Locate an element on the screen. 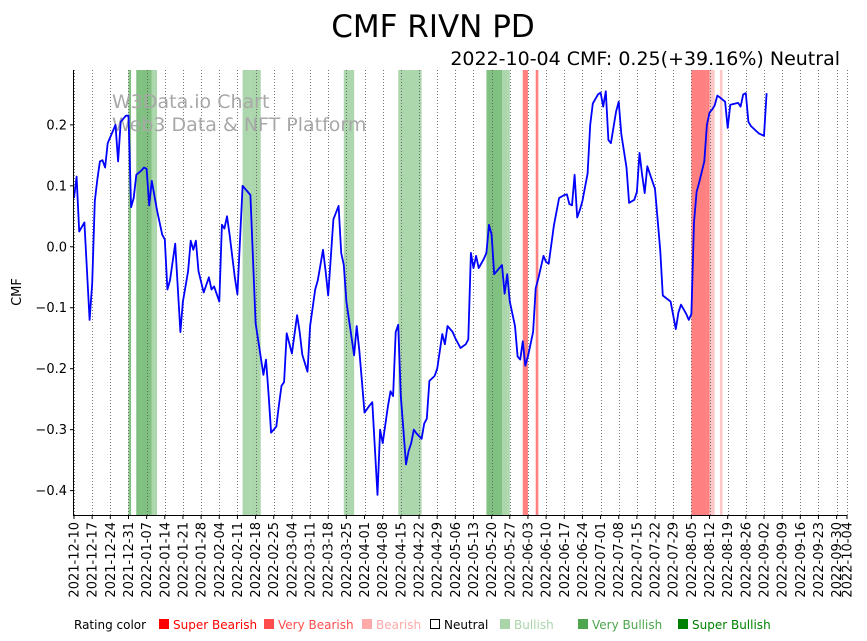 Image resolution: width=867 pixels, height=641 pixels. x-tick-label-10: 2022-02-18 is located at coordinates (256, 560).